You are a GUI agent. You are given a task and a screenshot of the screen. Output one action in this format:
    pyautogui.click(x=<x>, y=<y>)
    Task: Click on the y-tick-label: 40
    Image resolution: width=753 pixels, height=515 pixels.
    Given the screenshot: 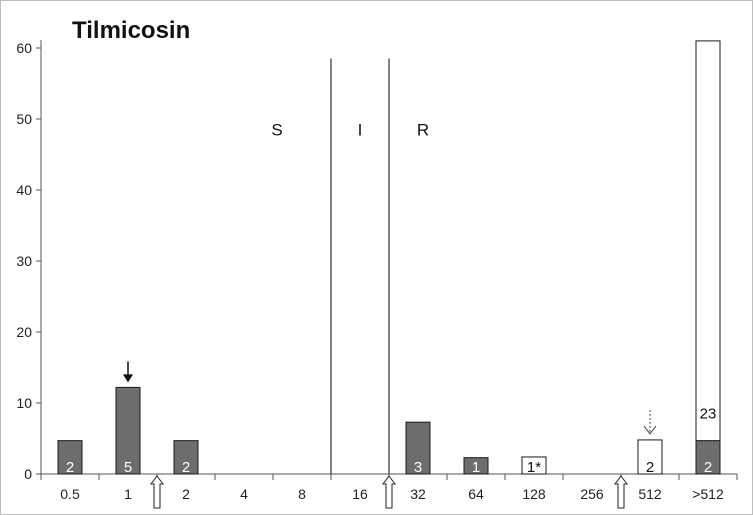 What is the action you would take?
    pyautogui.click(x=24, y=190)
    